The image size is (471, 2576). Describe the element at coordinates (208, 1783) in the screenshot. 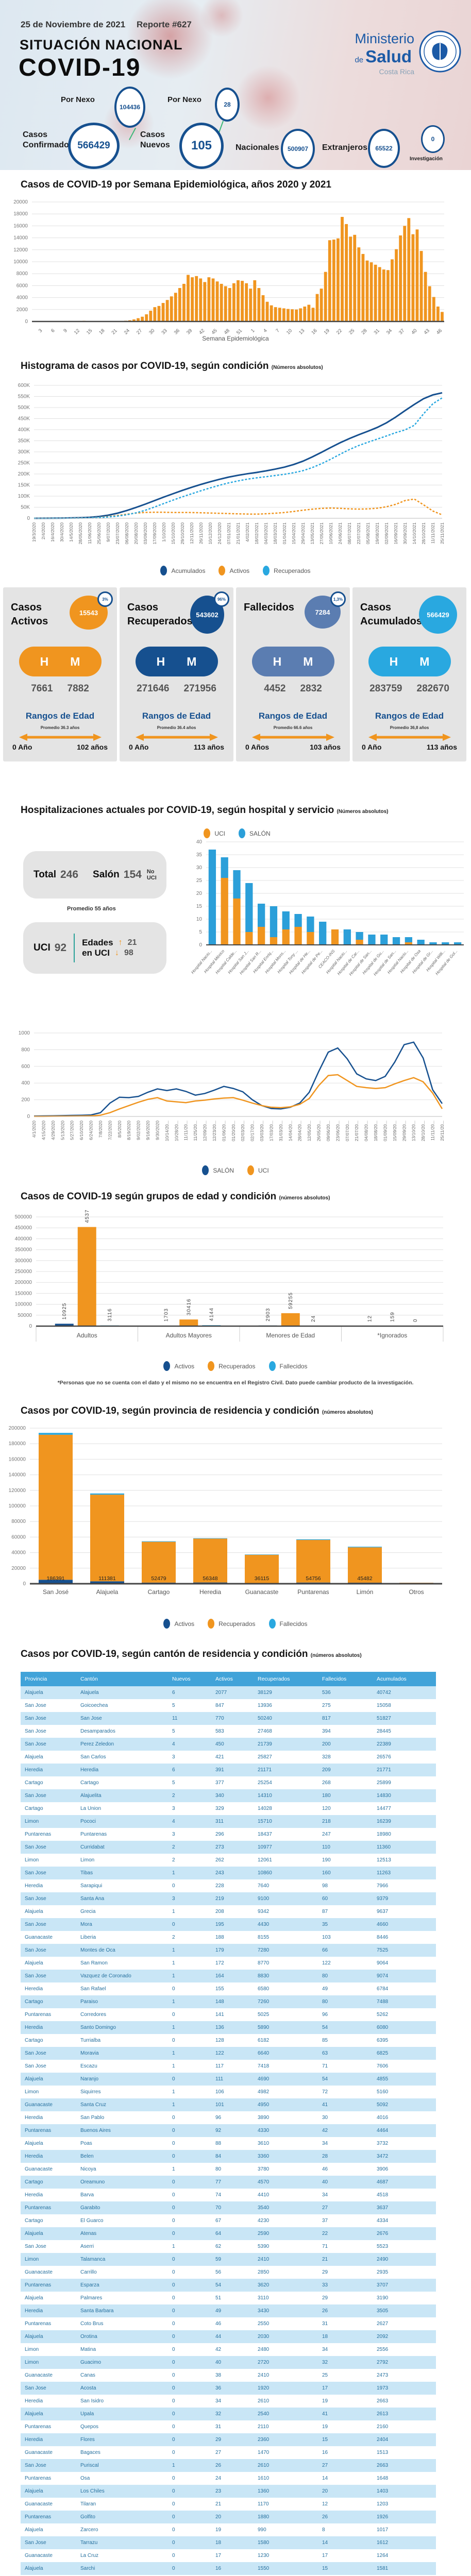

I see `table-row: Cartago Cartago 5 377 25254 268 25899` at that location.